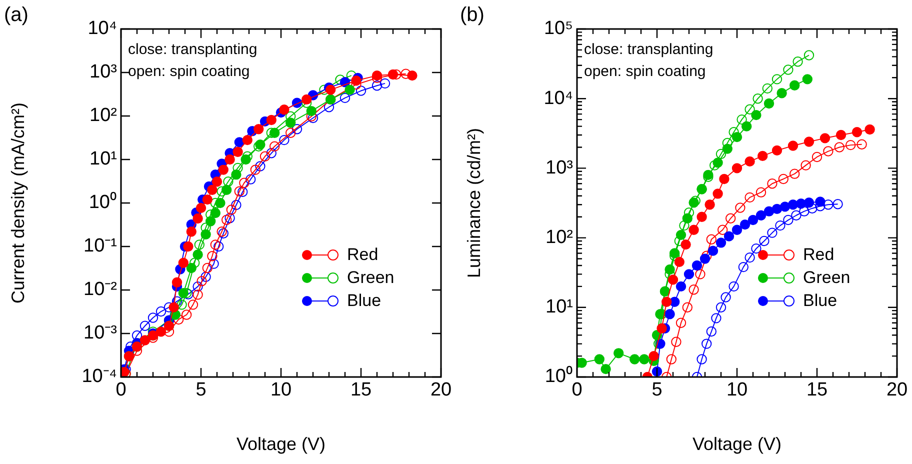 The height and width of the screenshot is (464, 912). Describe the element at coordinates (18, 203) in the screenshot. I see `y-axis-title: Current density (mA/cm²)` at that location.